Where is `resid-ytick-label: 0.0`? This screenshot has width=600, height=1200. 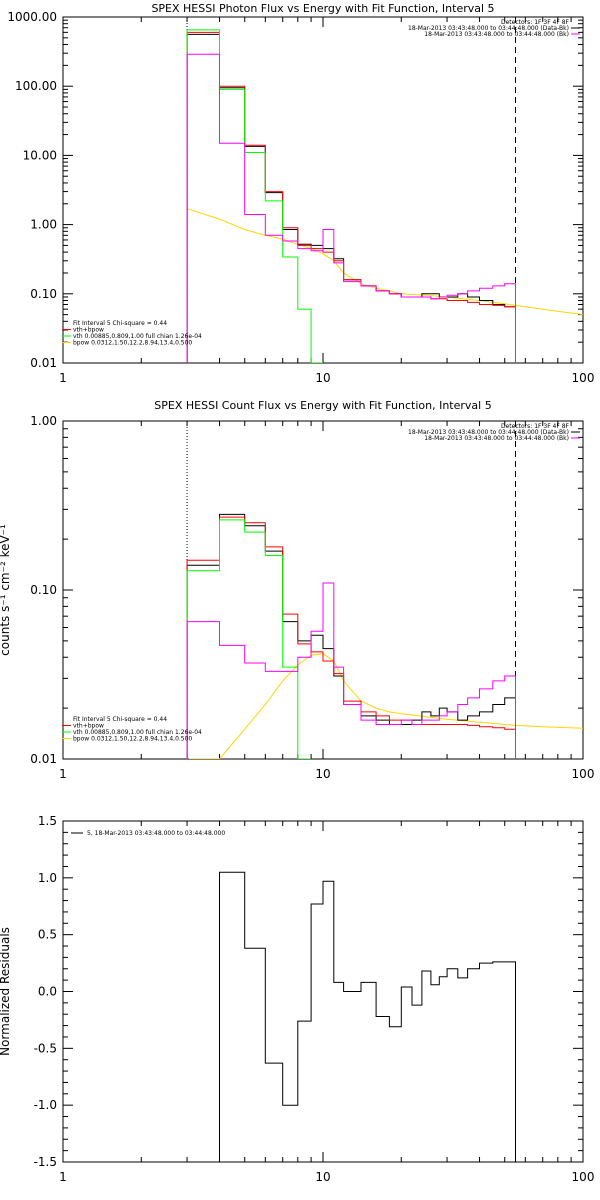
resid-ytick-label: 0.0 is located at coordinates (47, 992).